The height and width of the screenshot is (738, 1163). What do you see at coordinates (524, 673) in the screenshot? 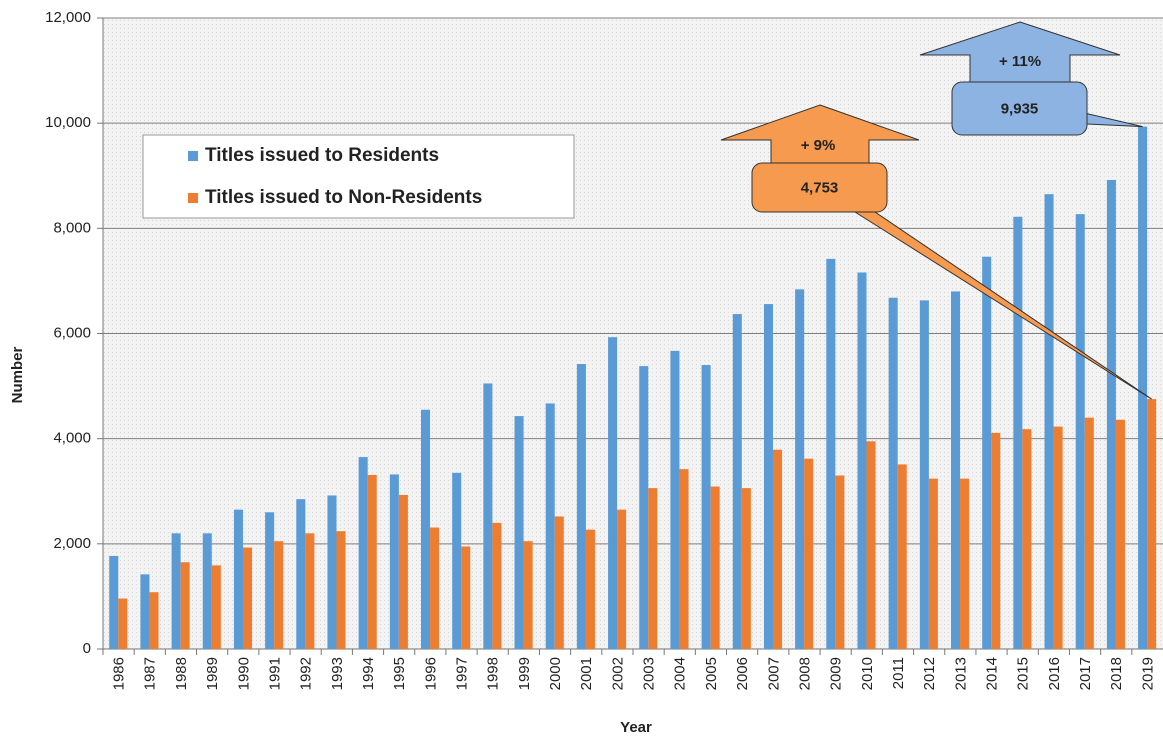
I see `x-tick-label: 1999` at bounding box center [524, 673].